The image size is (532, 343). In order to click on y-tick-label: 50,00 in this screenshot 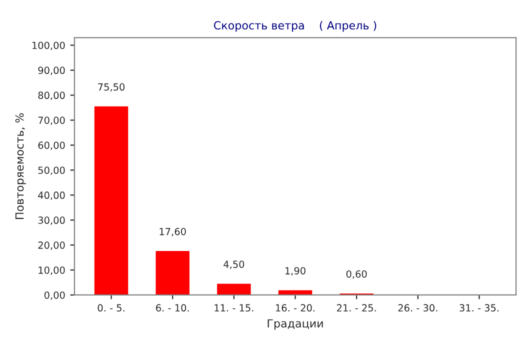, I will do `click(51, 170)`.